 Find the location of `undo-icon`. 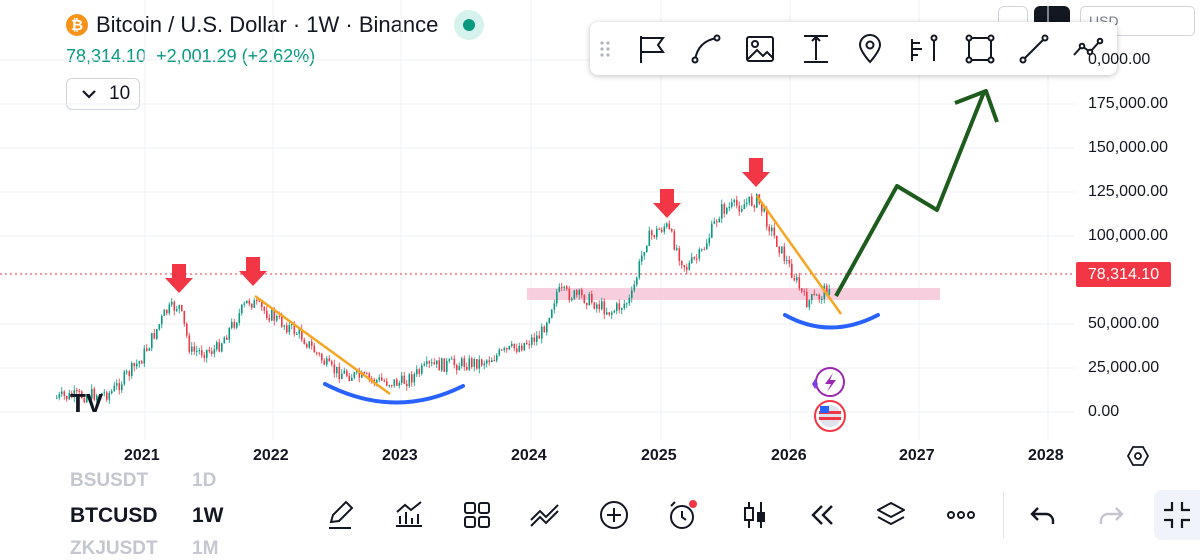

undo-icon is located at coordinates (1043, 515).